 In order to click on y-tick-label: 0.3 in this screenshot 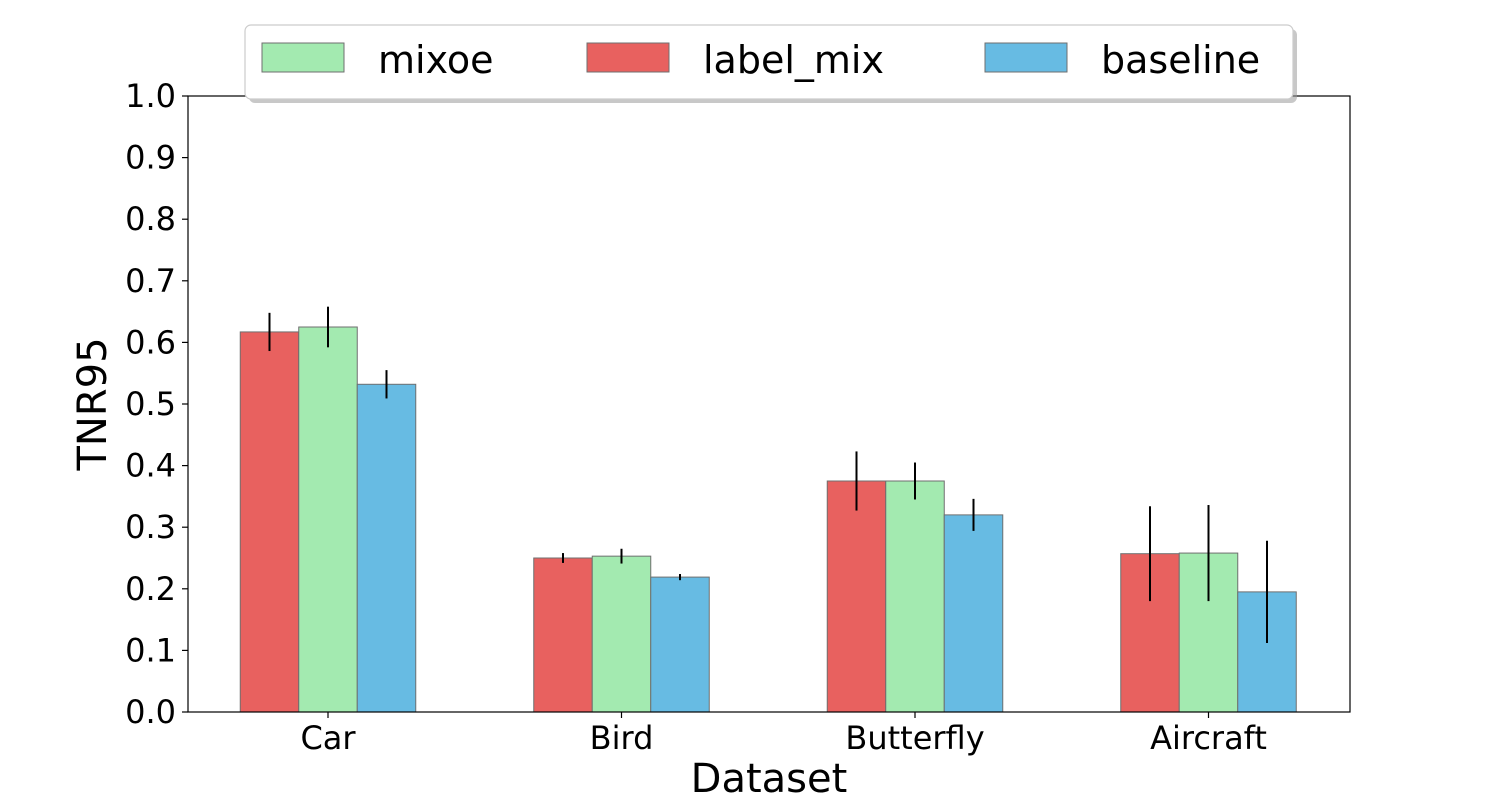, I will do `click(150, 527)`.